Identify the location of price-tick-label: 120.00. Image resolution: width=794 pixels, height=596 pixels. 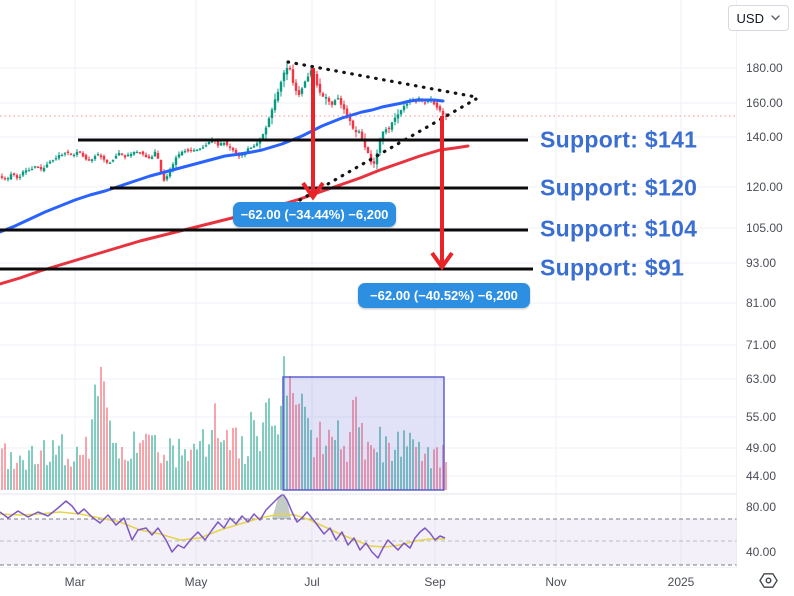
(764, 187).